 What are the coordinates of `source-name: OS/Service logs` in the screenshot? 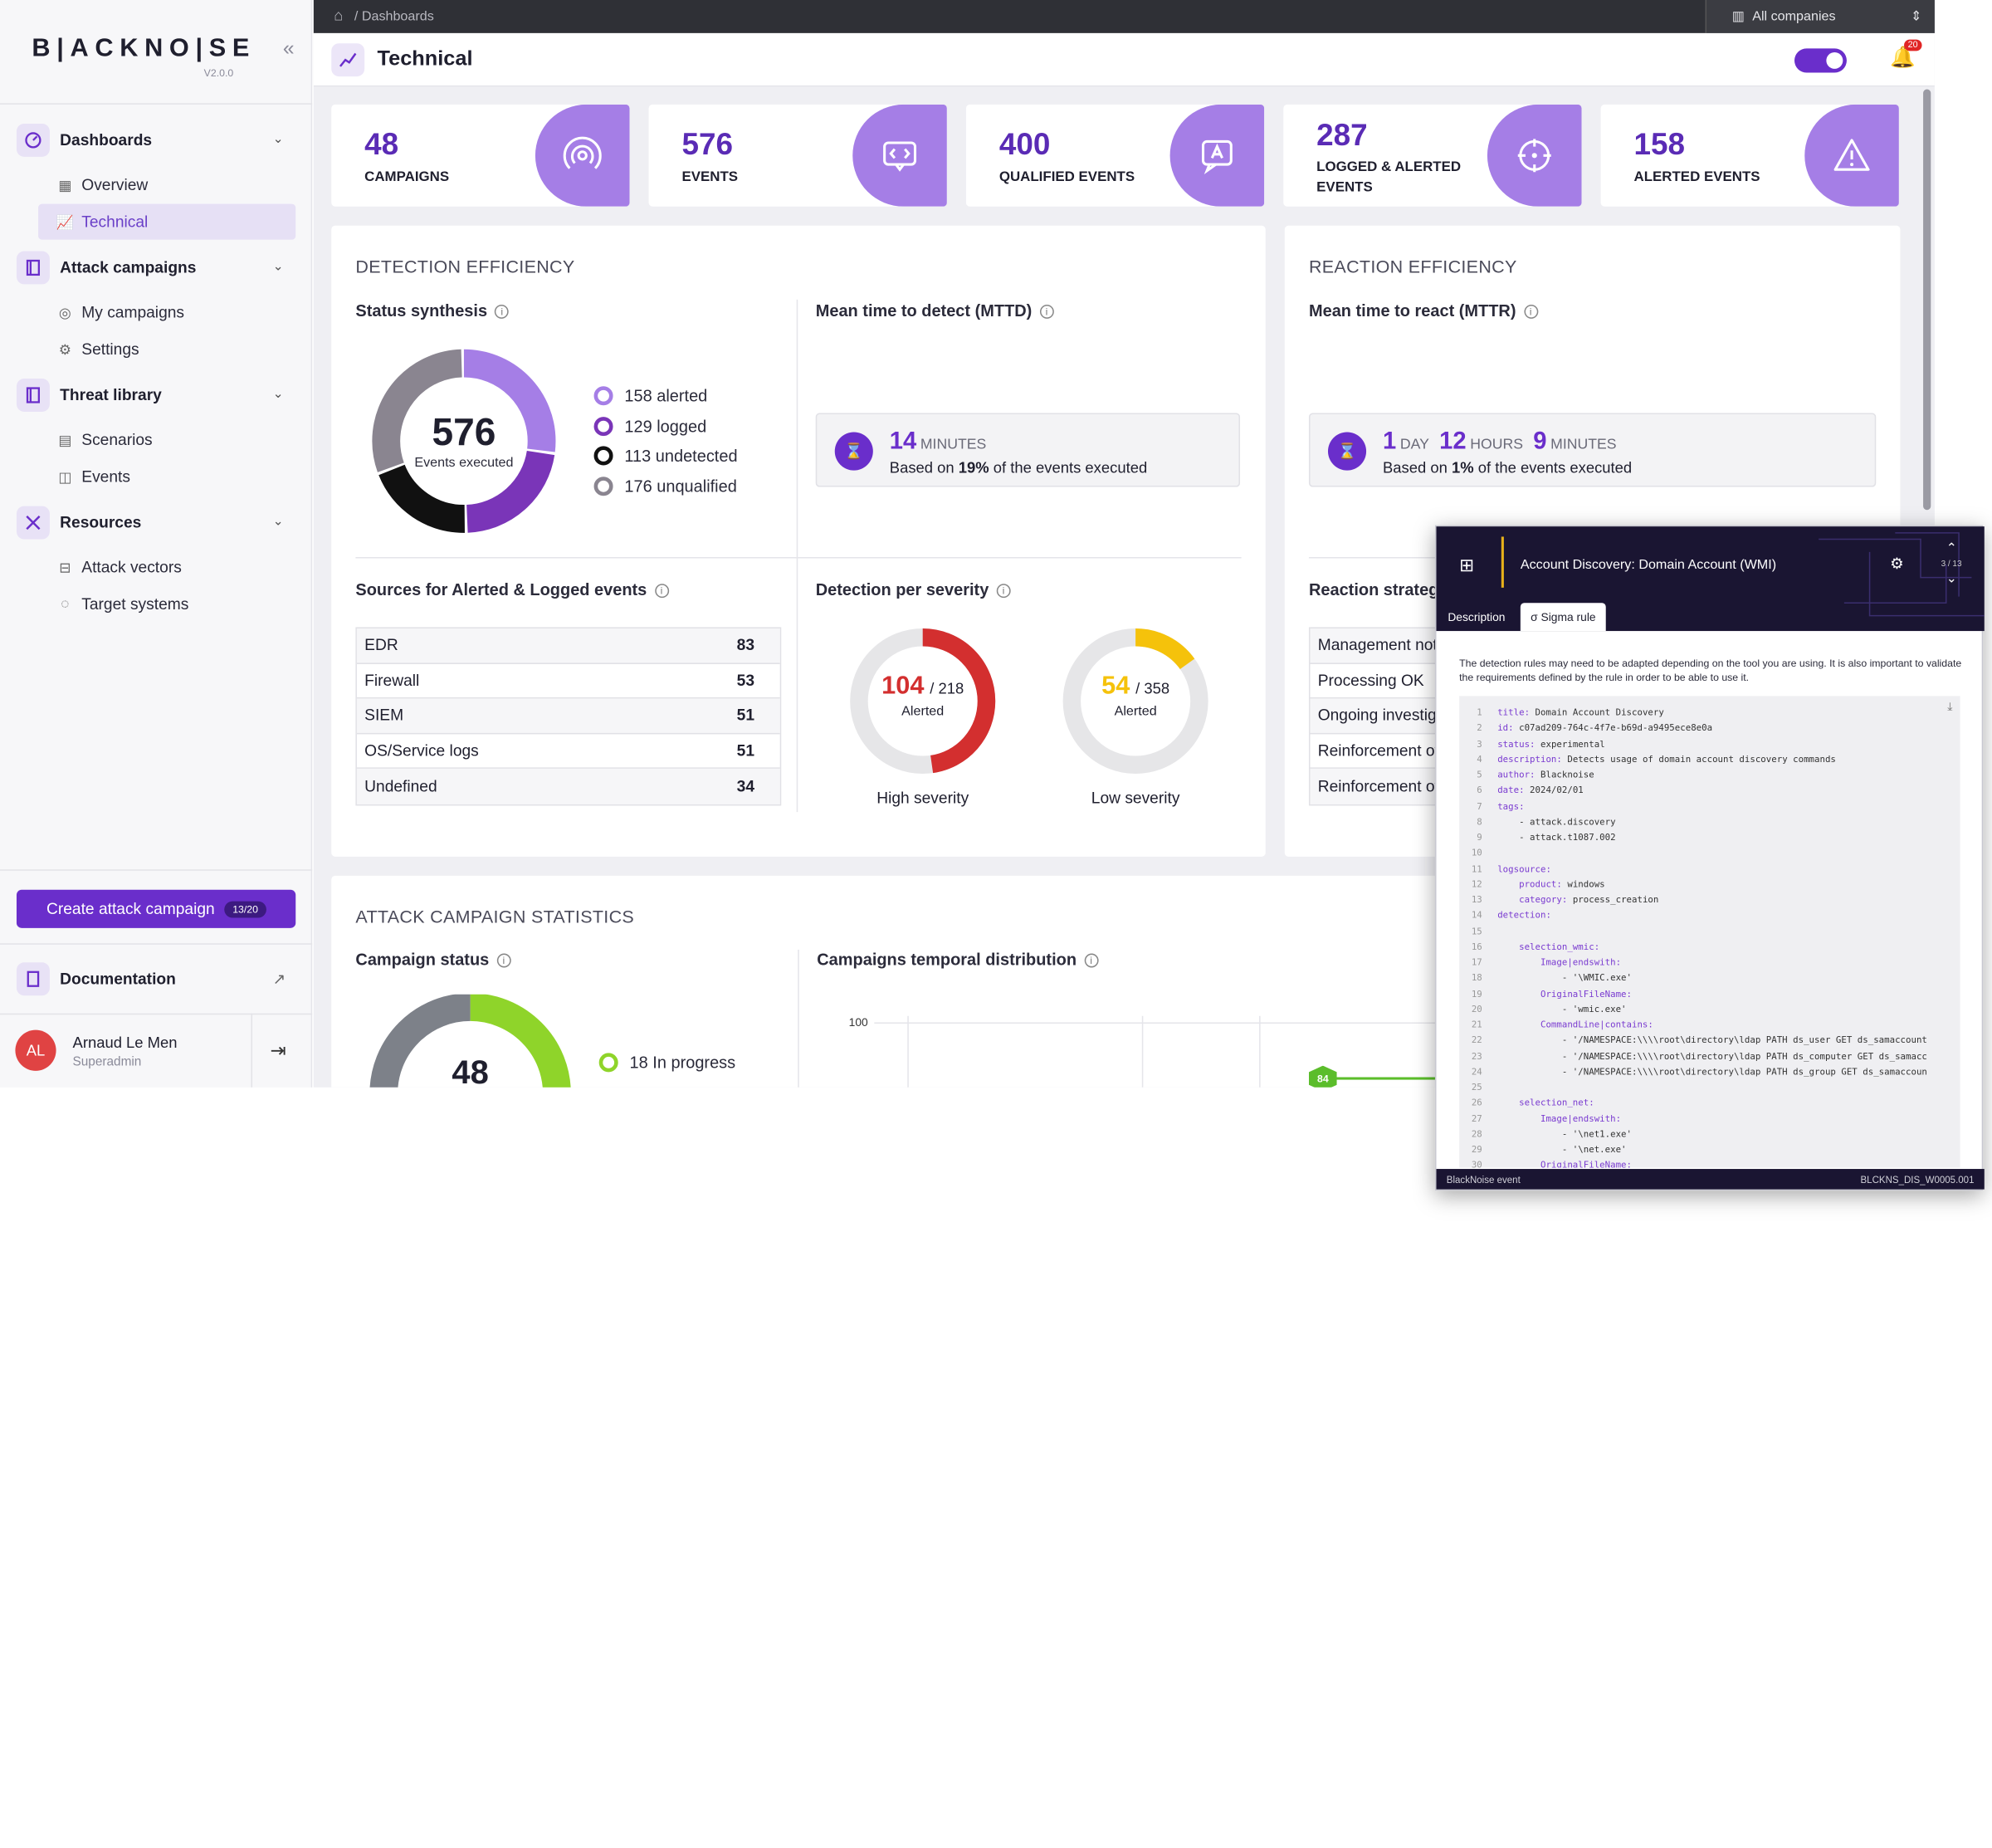 It's located at (421, 750).